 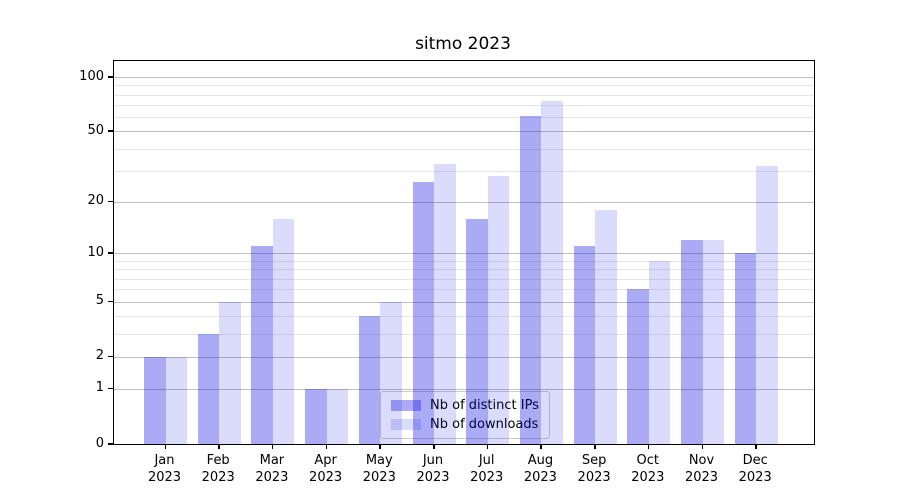 I want to click on x-tick-label-mar: Mar 2023, so click(x=272, y=469).